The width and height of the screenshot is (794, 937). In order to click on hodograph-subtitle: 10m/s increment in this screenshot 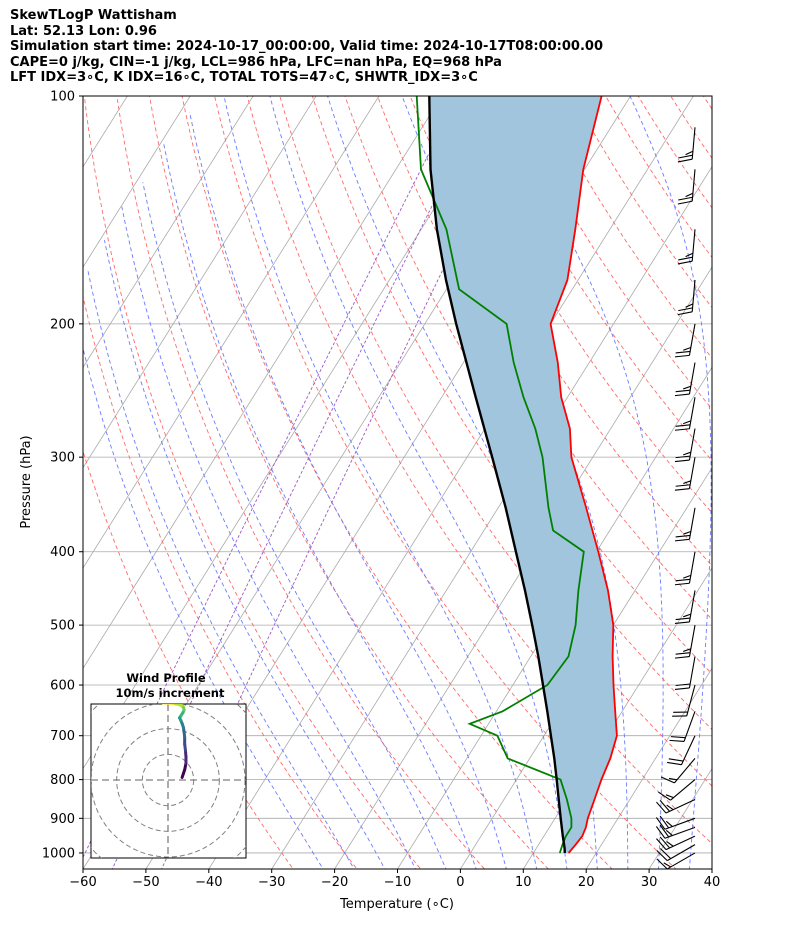, I will do `click(170, 693)`.